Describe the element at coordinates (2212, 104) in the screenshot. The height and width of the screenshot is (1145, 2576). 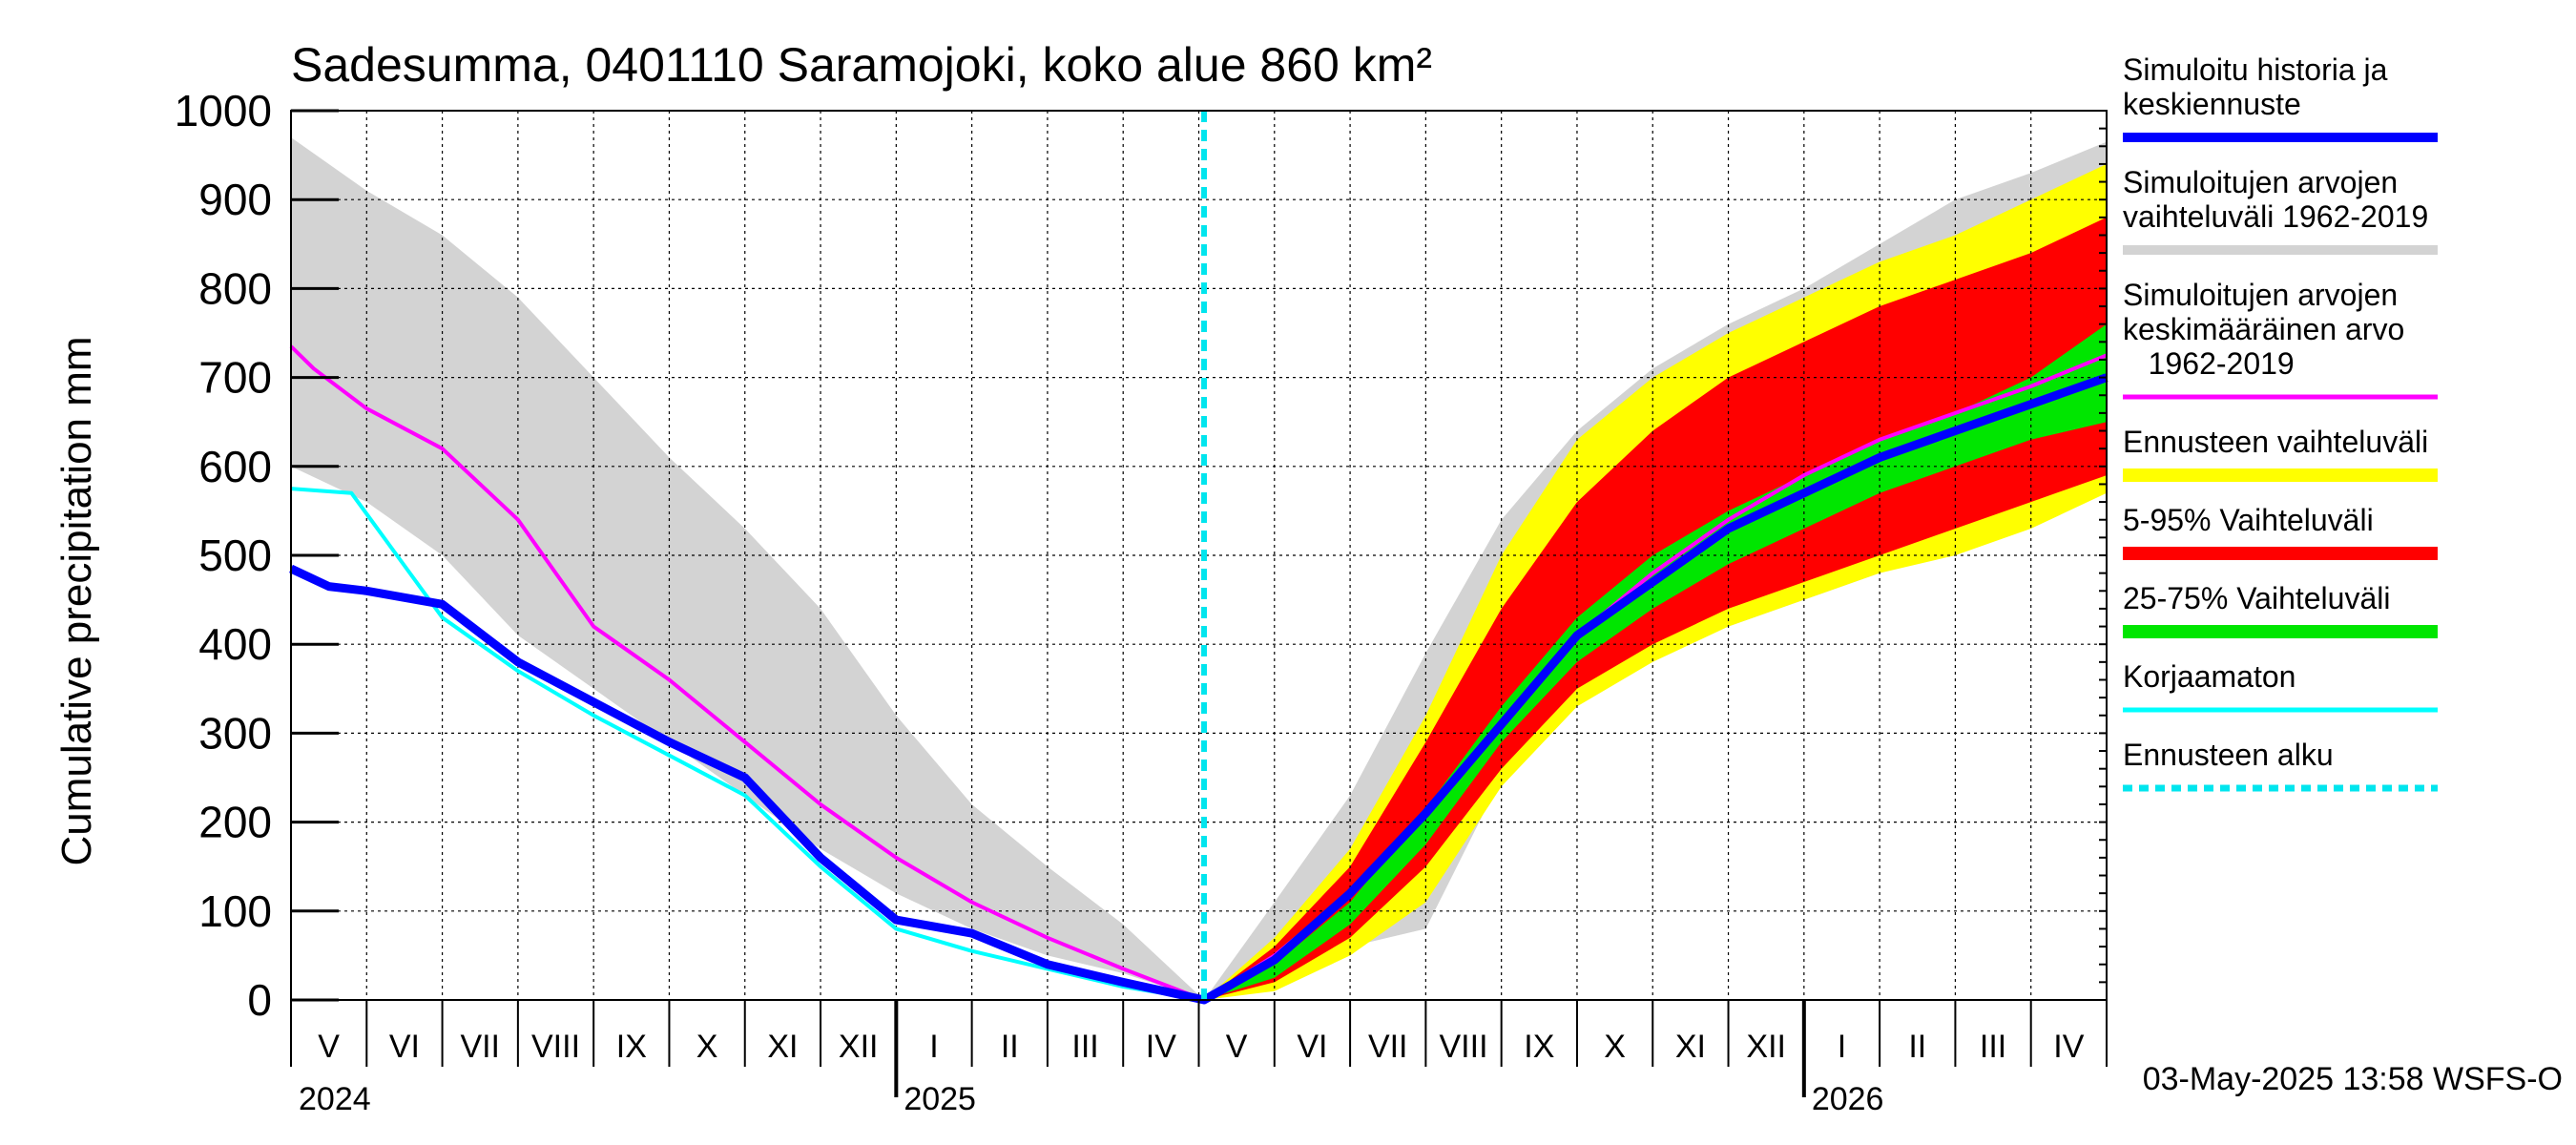
I see `legend-label: keskiennuste` at that location.